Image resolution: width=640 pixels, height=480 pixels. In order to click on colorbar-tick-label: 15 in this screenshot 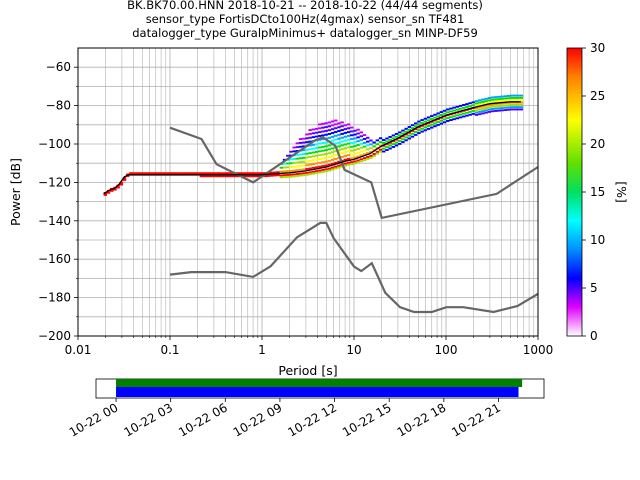, I will do `click(597, 192)`.